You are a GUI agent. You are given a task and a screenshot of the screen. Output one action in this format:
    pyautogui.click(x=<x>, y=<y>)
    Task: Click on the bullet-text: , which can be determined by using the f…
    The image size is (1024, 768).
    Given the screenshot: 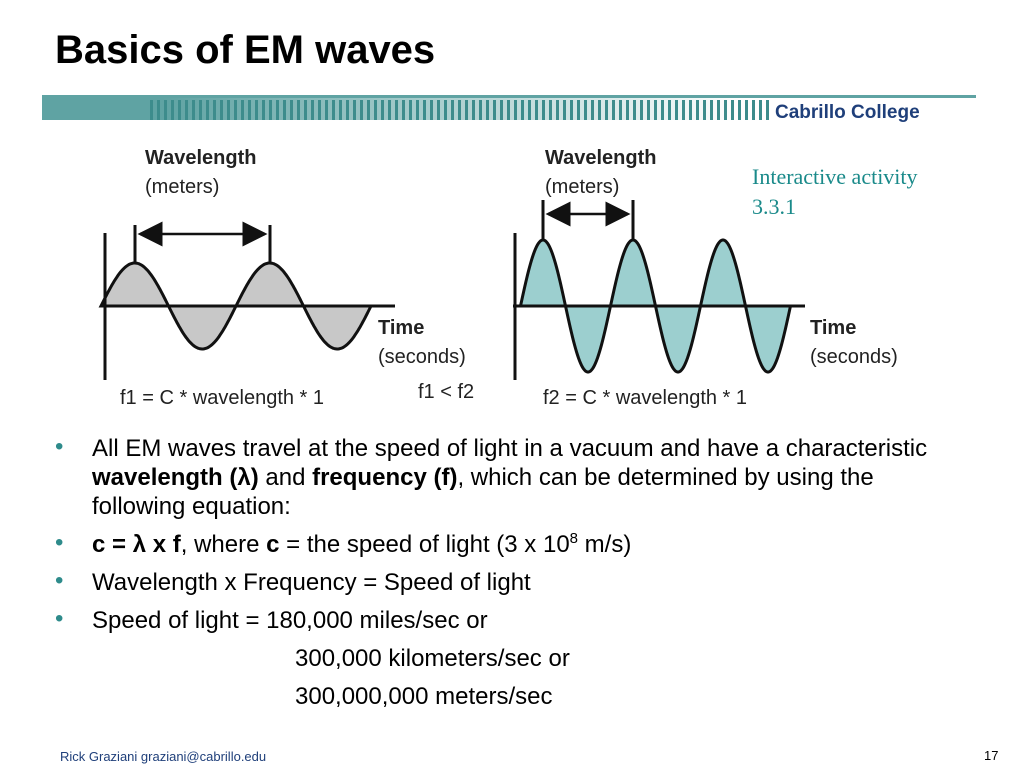 What is the action you would take?
    pyautogui.click(x=483, y=492)
    